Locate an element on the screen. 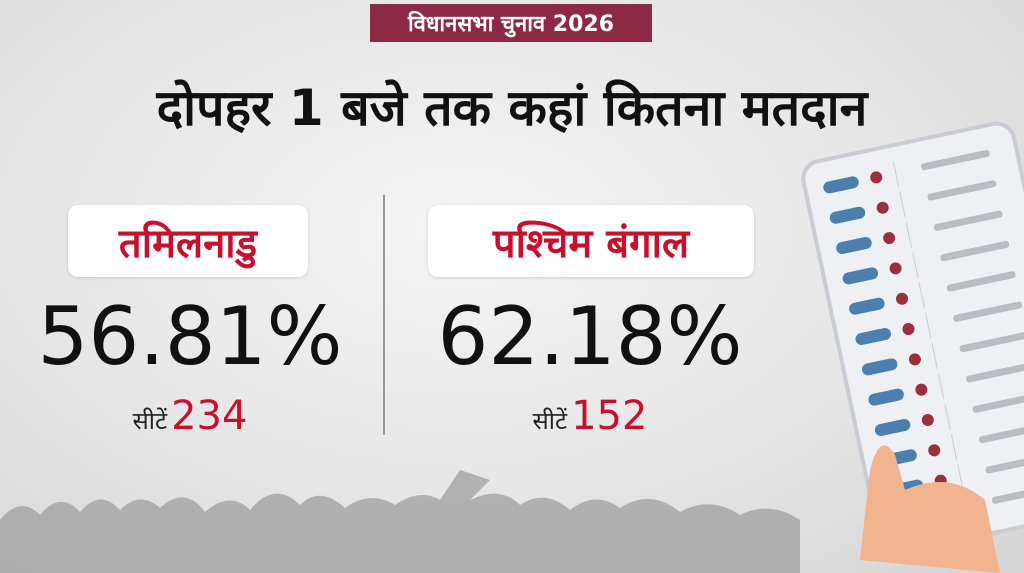 The width and height of the screenshot is (1024, 573). seats-value: 234 is located at coordinates (209, 416).